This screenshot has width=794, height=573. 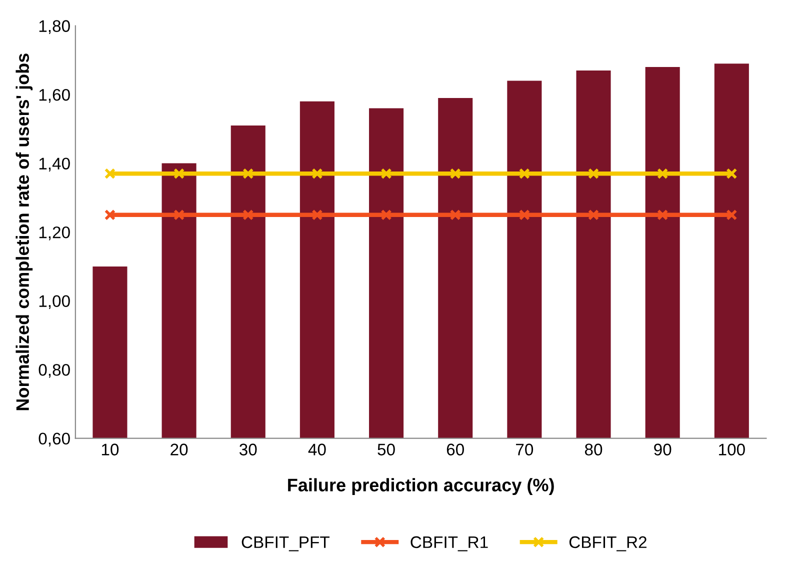 What do you see at coordinates (54, 439) in the screenshot?
I see `y-tick-label: 0,60` at bounding box center [54, 439].